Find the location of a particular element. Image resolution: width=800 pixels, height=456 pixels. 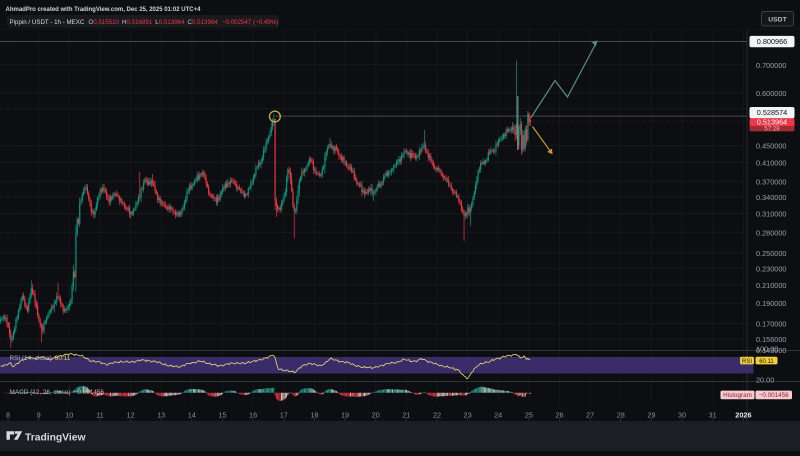

svg-text: 9 is located at coordinates (39, 415).